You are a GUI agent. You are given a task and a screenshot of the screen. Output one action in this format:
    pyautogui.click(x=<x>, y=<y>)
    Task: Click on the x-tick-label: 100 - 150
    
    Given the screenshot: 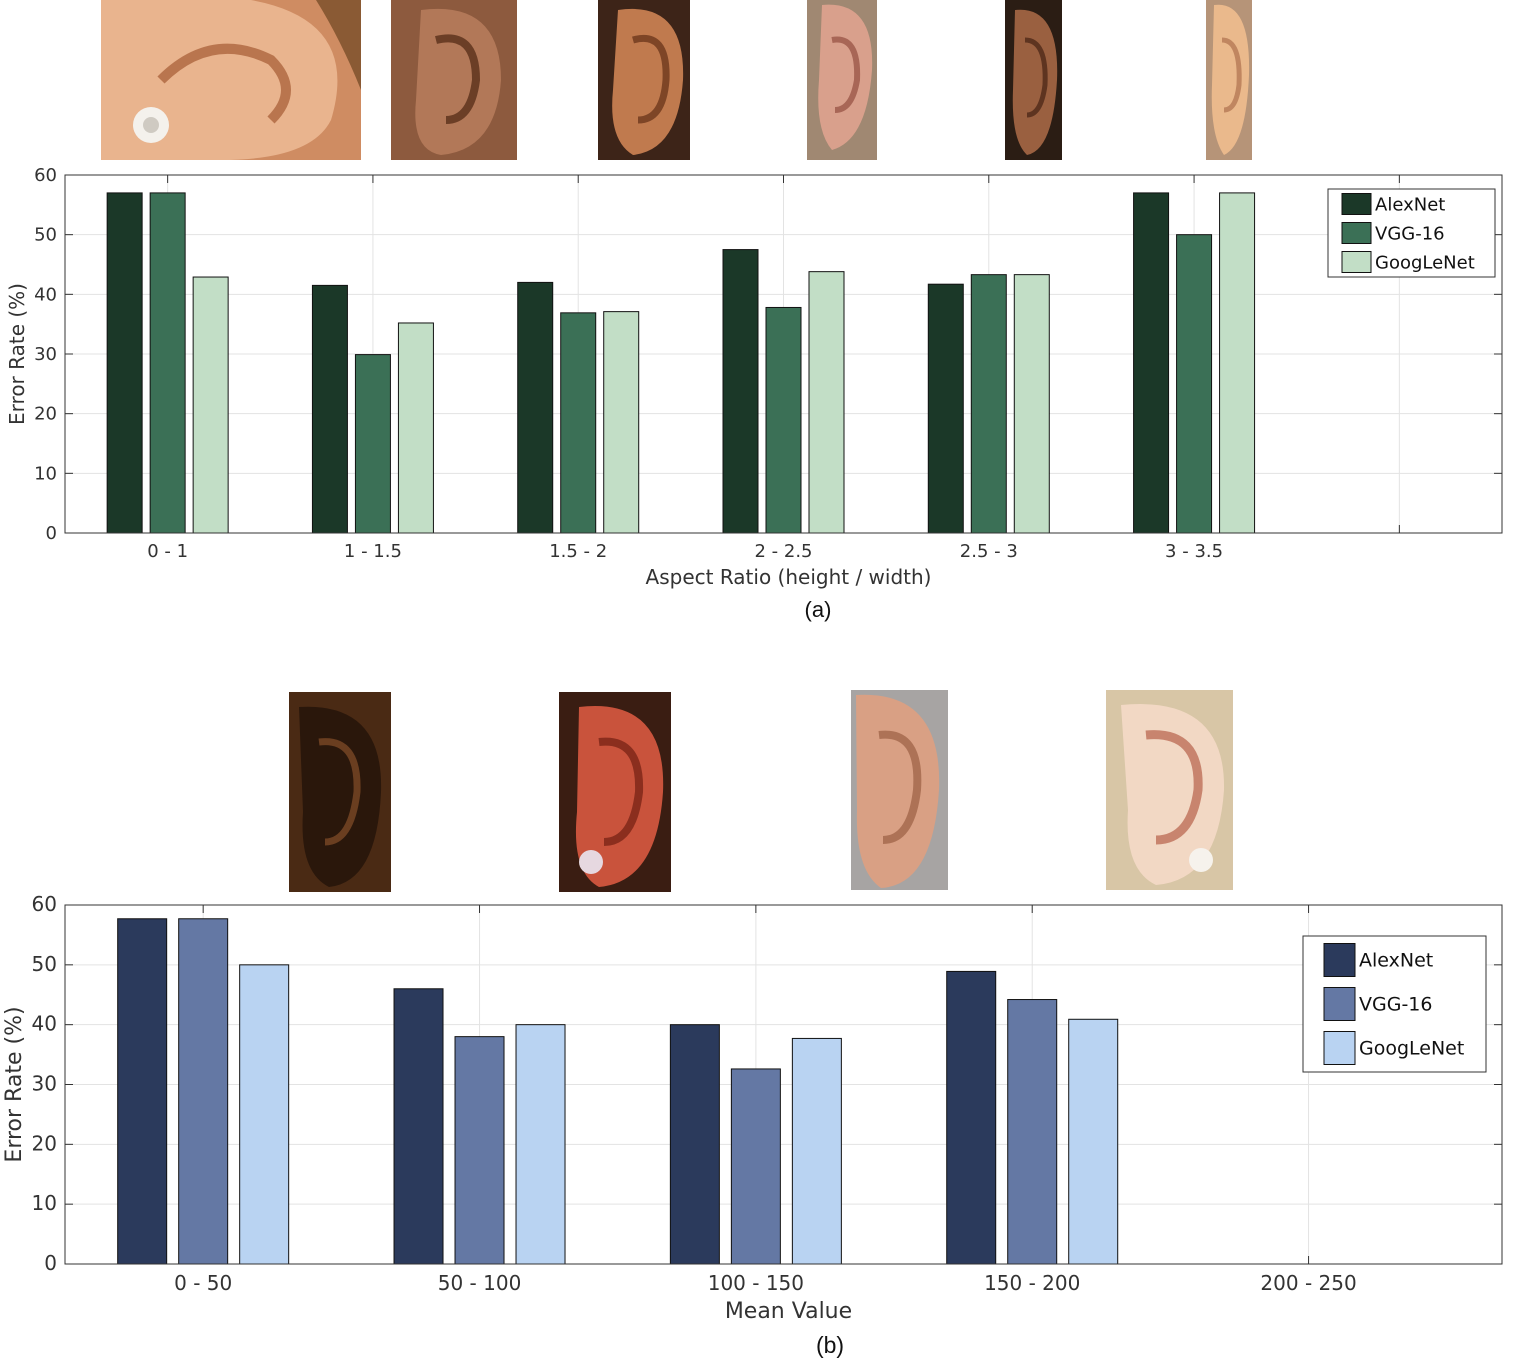 What is the action you would take?
    pyautogui.click(x=756, y=1283)
    